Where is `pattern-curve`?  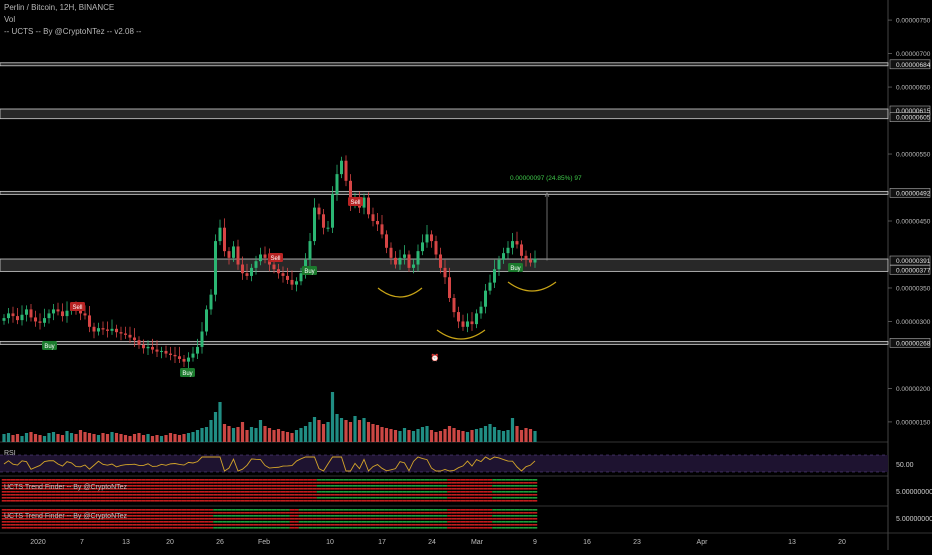
pattern-curve is located at coordinates (461, 334).